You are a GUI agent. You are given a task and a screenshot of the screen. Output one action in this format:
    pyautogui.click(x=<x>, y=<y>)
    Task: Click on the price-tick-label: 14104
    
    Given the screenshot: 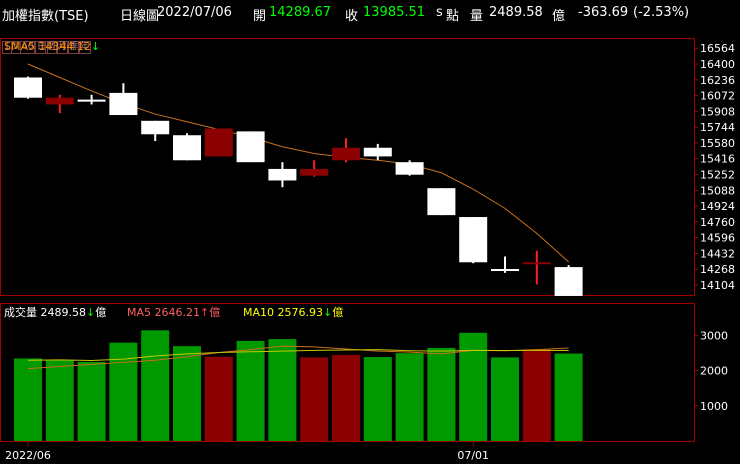 What is the action you would take?
    pyautogui.click(x=717, y=285)
    